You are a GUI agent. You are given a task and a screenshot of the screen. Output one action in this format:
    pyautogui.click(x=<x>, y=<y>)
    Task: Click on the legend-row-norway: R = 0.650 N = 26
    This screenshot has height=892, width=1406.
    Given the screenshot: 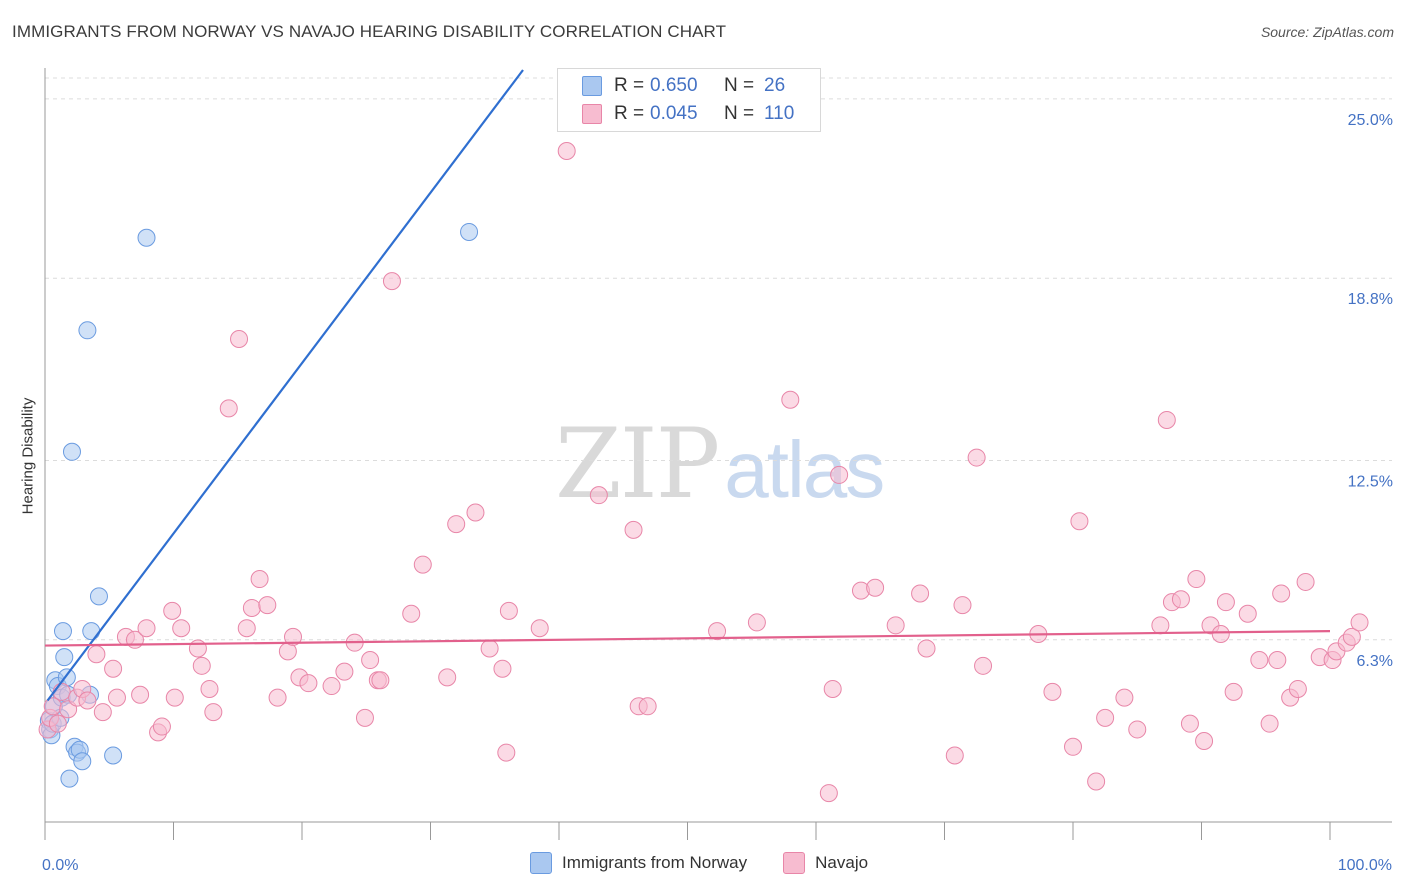 What is the action you would take?
    pyautogui.click(x=671, y=86)
    